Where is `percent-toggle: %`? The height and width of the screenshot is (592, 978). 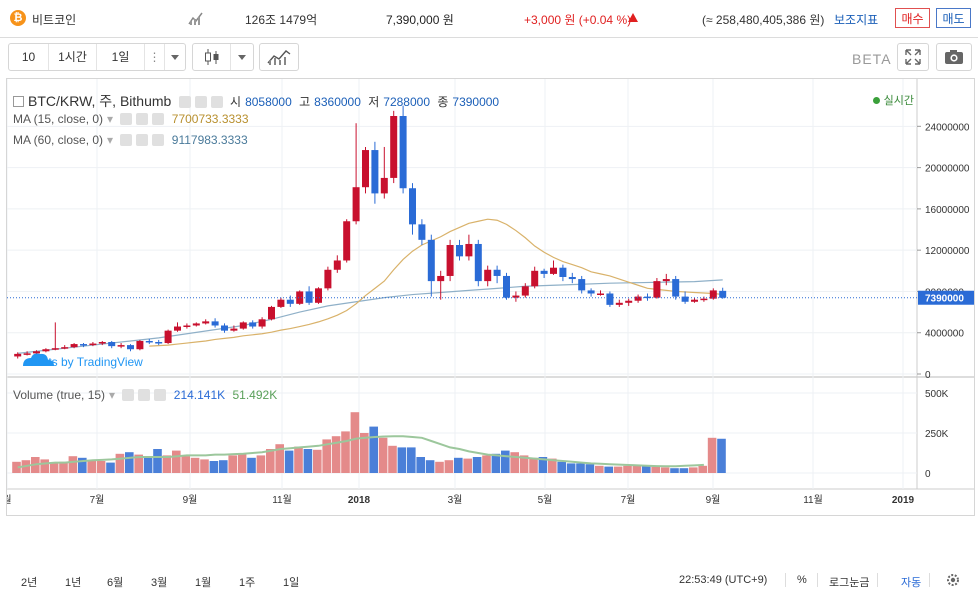 percent-toggle: % is located at coordinates (802, 580).